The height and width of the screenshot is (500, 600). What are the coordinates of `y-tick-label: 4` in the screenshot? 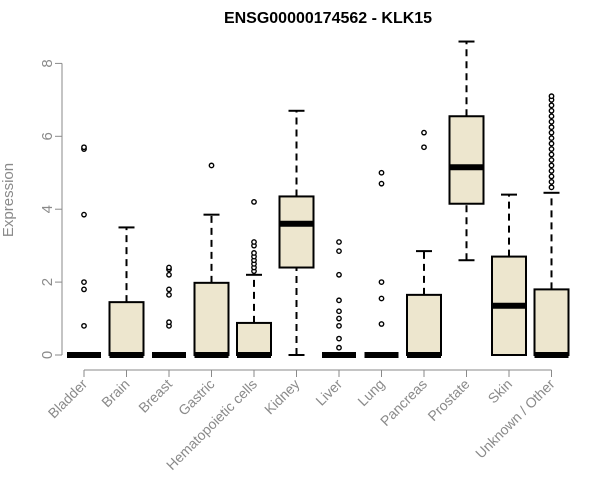 It's located at (47, 209).